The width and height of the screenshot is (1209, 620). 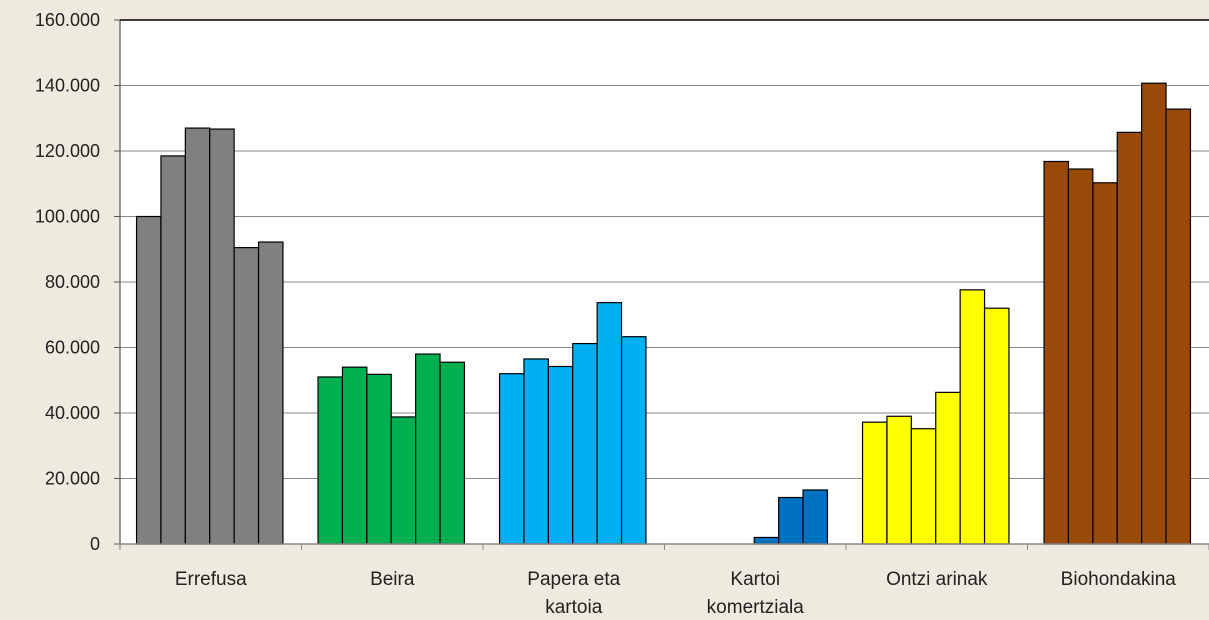 I want to click on y-tick-label: 60.000, so click(x=72, y=348).